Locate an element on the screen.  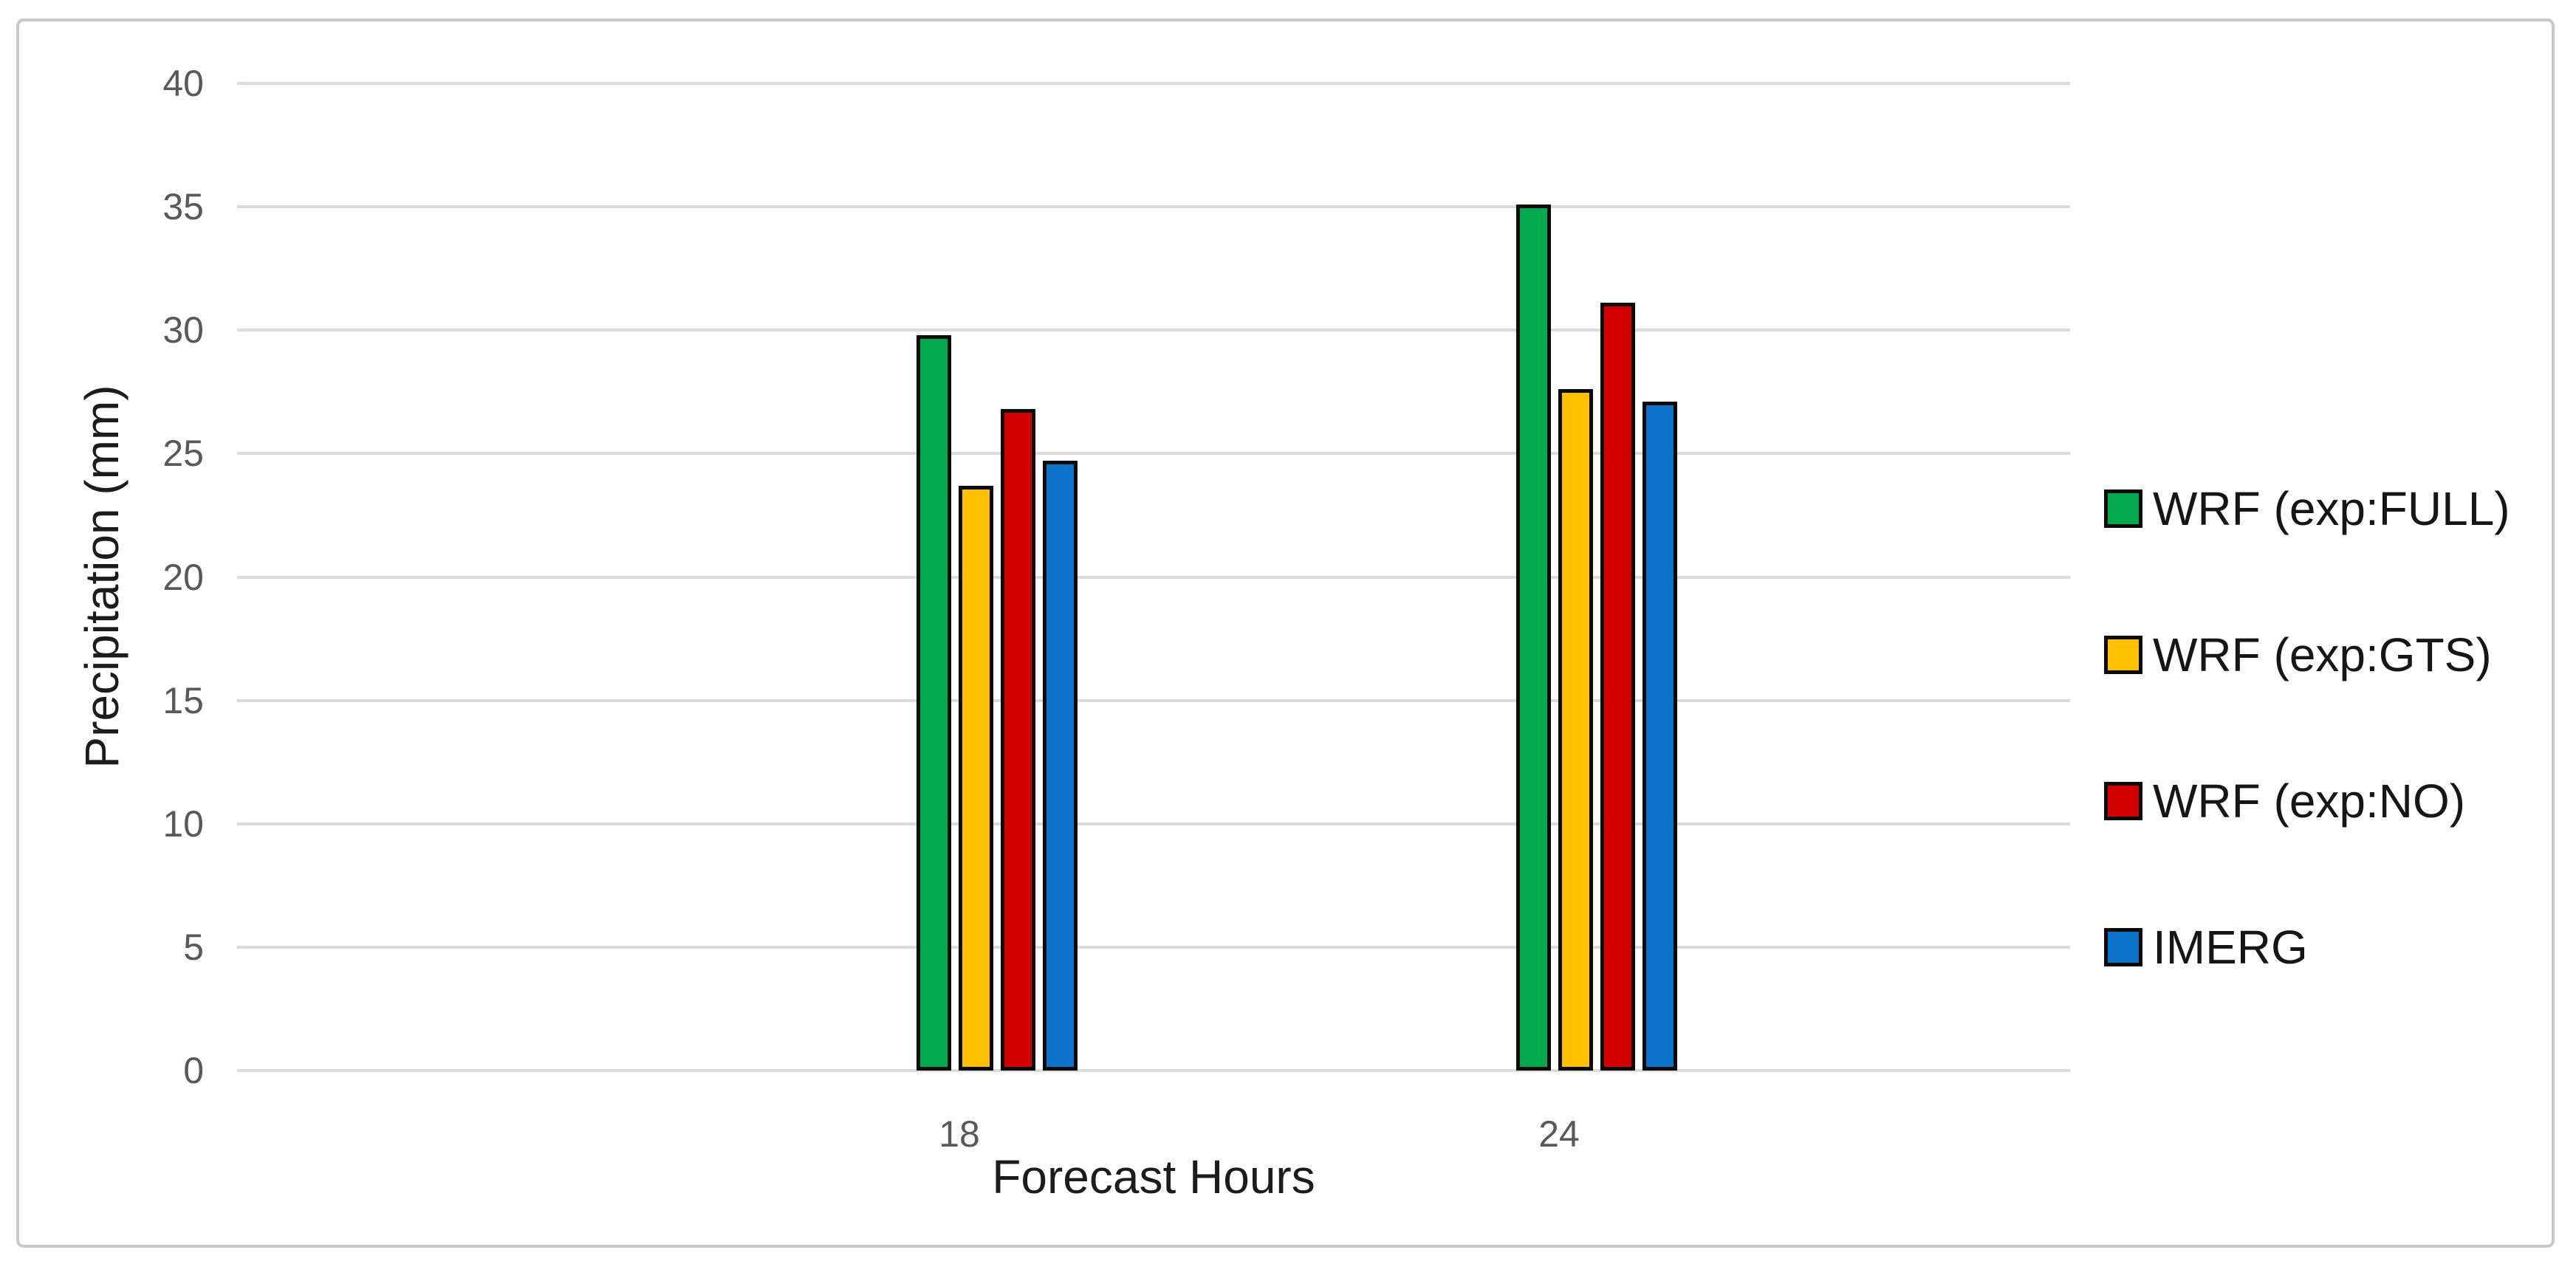
legend-item-label: WRF (exp:FULL) is located at coordinates (2331, 508).